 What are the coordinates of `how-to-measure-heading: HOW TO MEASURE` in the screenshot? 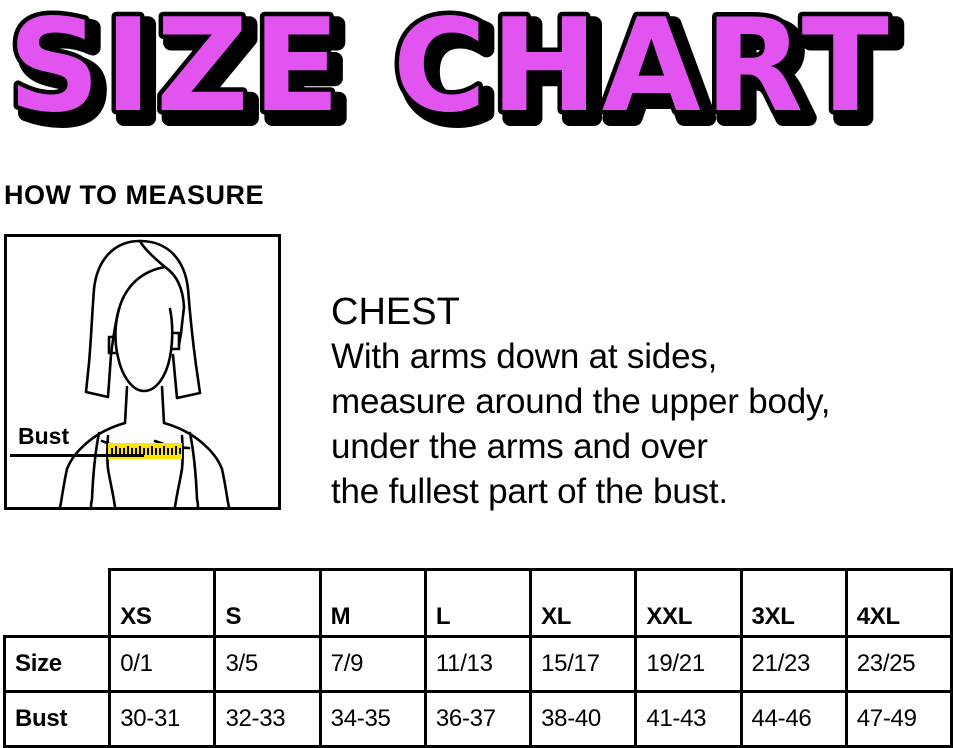 It's located at (134, 195).